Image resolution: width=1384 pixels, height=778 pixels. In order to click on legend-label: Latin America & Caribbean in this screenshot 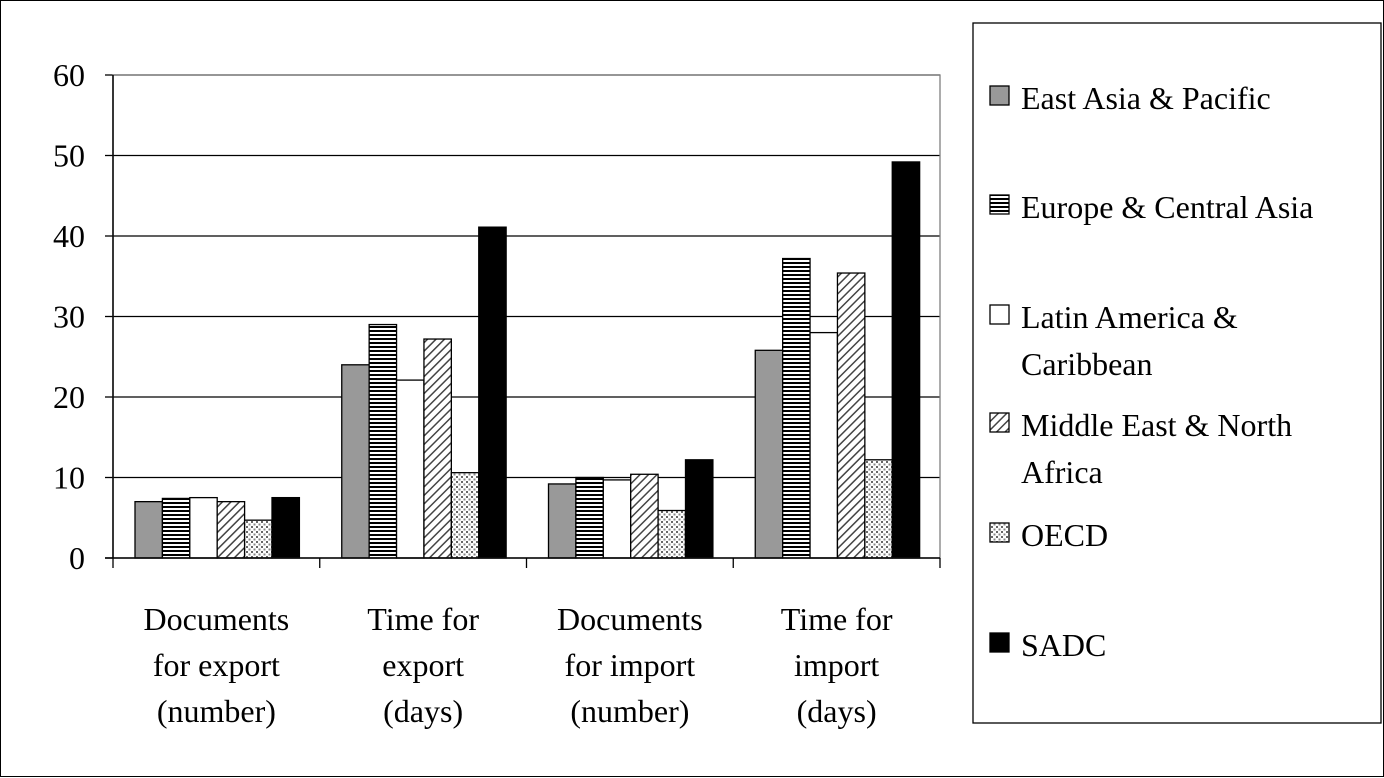, I will do `click(1129, 340)`.